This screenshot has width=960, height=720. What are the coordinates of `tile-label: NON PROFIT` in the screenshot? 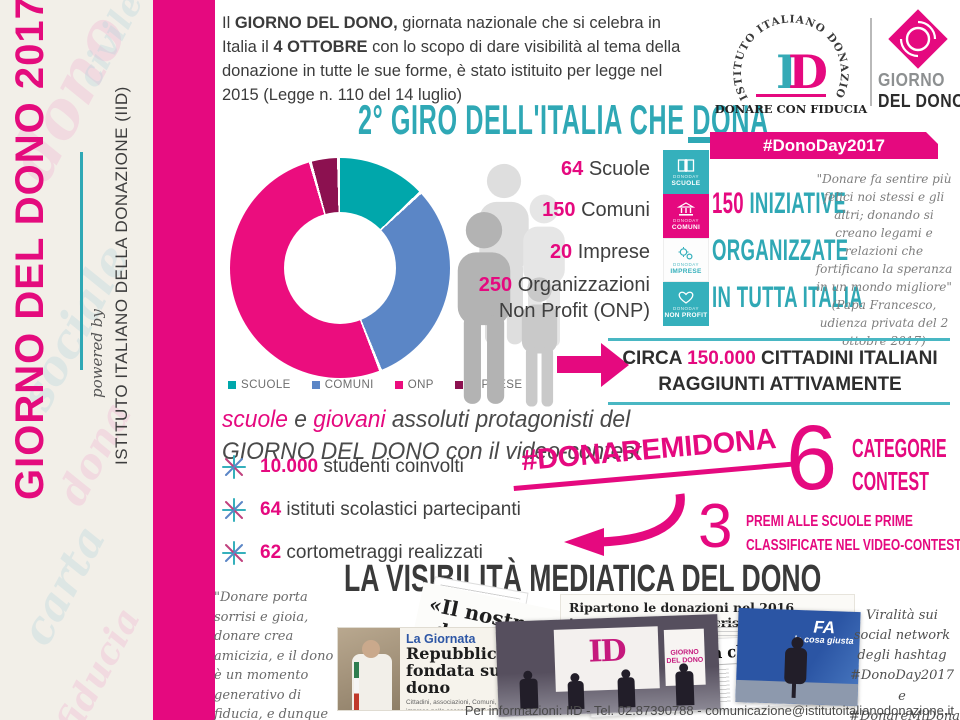 It's located at (686, 315).